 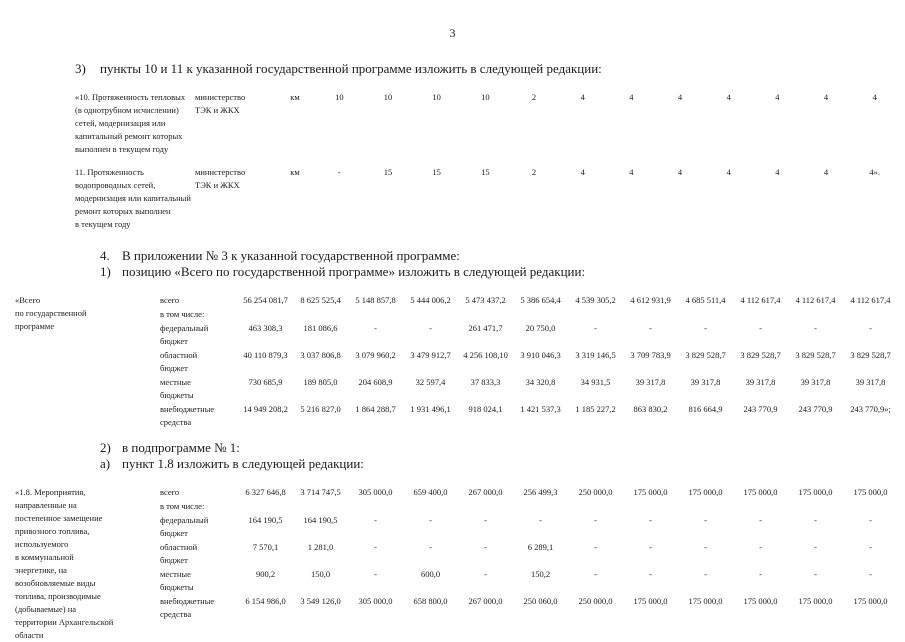 I want to click on value-cell: 250 060,0, so click(x=540, y=601).